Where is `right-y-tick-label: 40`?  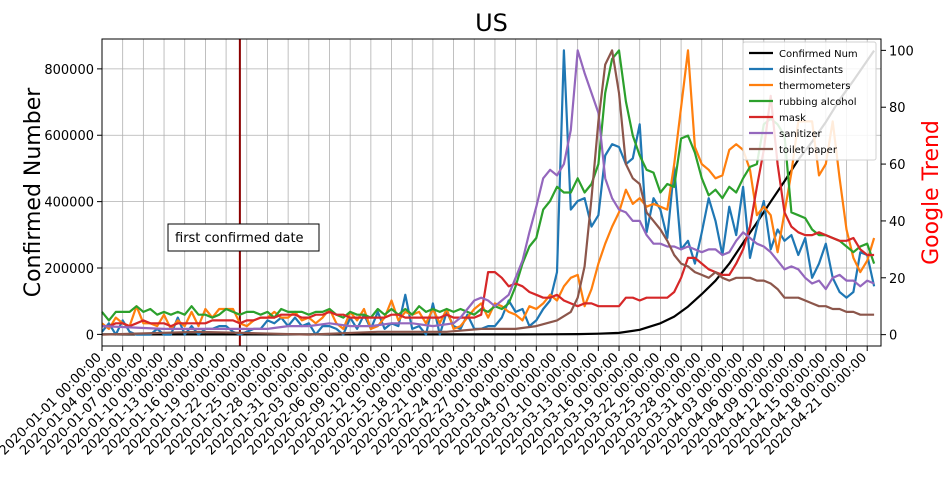 right-y-tick-label: 40 is located at coordinates (897, 222).